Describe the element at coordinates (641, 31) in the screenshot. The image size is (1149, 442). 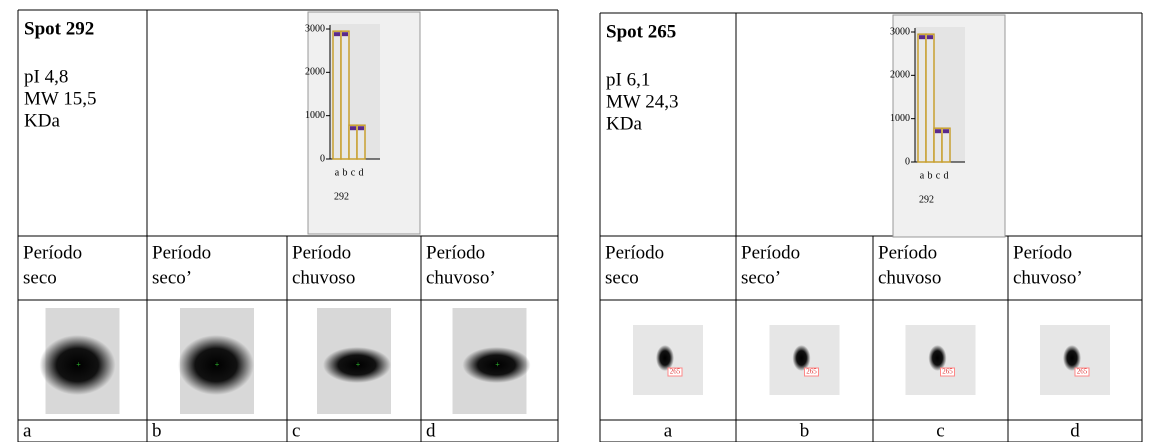
I see `spot-title: Spot 265` at that location.